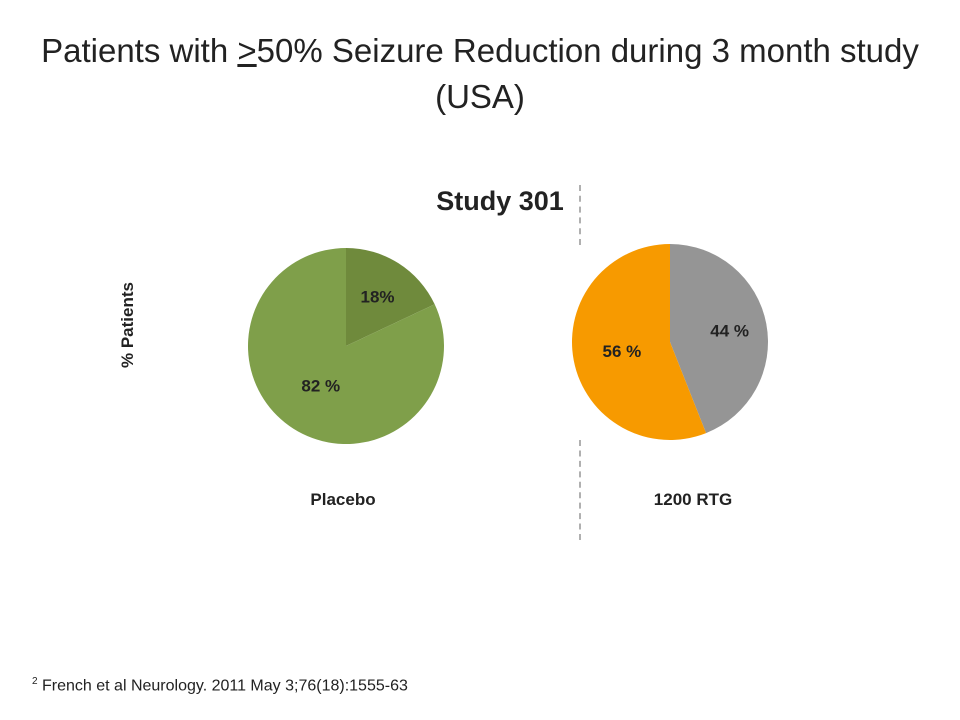 The width and height of the screenshot is (960, 720). What do you see at coordinates (247, 50) in the screenshot?
I see `title-greater-equal-symbol: >` at bounding box center [247, 50].